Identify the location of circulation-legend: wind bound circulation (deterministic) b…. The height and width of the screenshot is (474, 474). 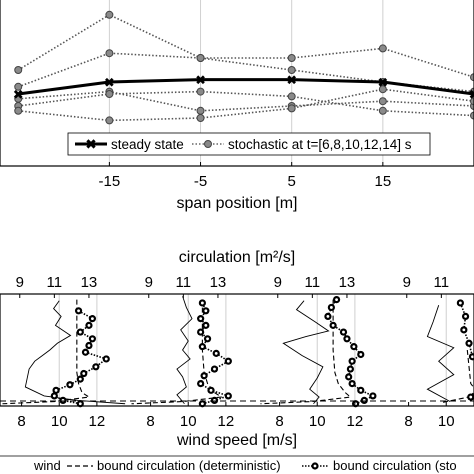
(237, 464).